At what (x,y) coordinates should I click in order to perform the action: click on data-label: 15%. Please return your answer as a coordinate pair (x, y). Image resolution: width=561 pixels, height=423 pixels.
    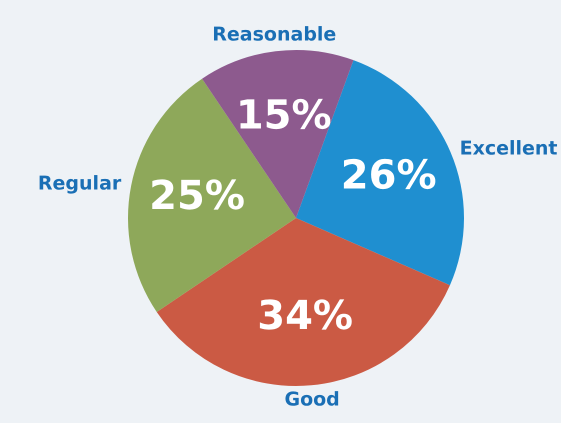
    Looking at the image, I should click on (284, 115).